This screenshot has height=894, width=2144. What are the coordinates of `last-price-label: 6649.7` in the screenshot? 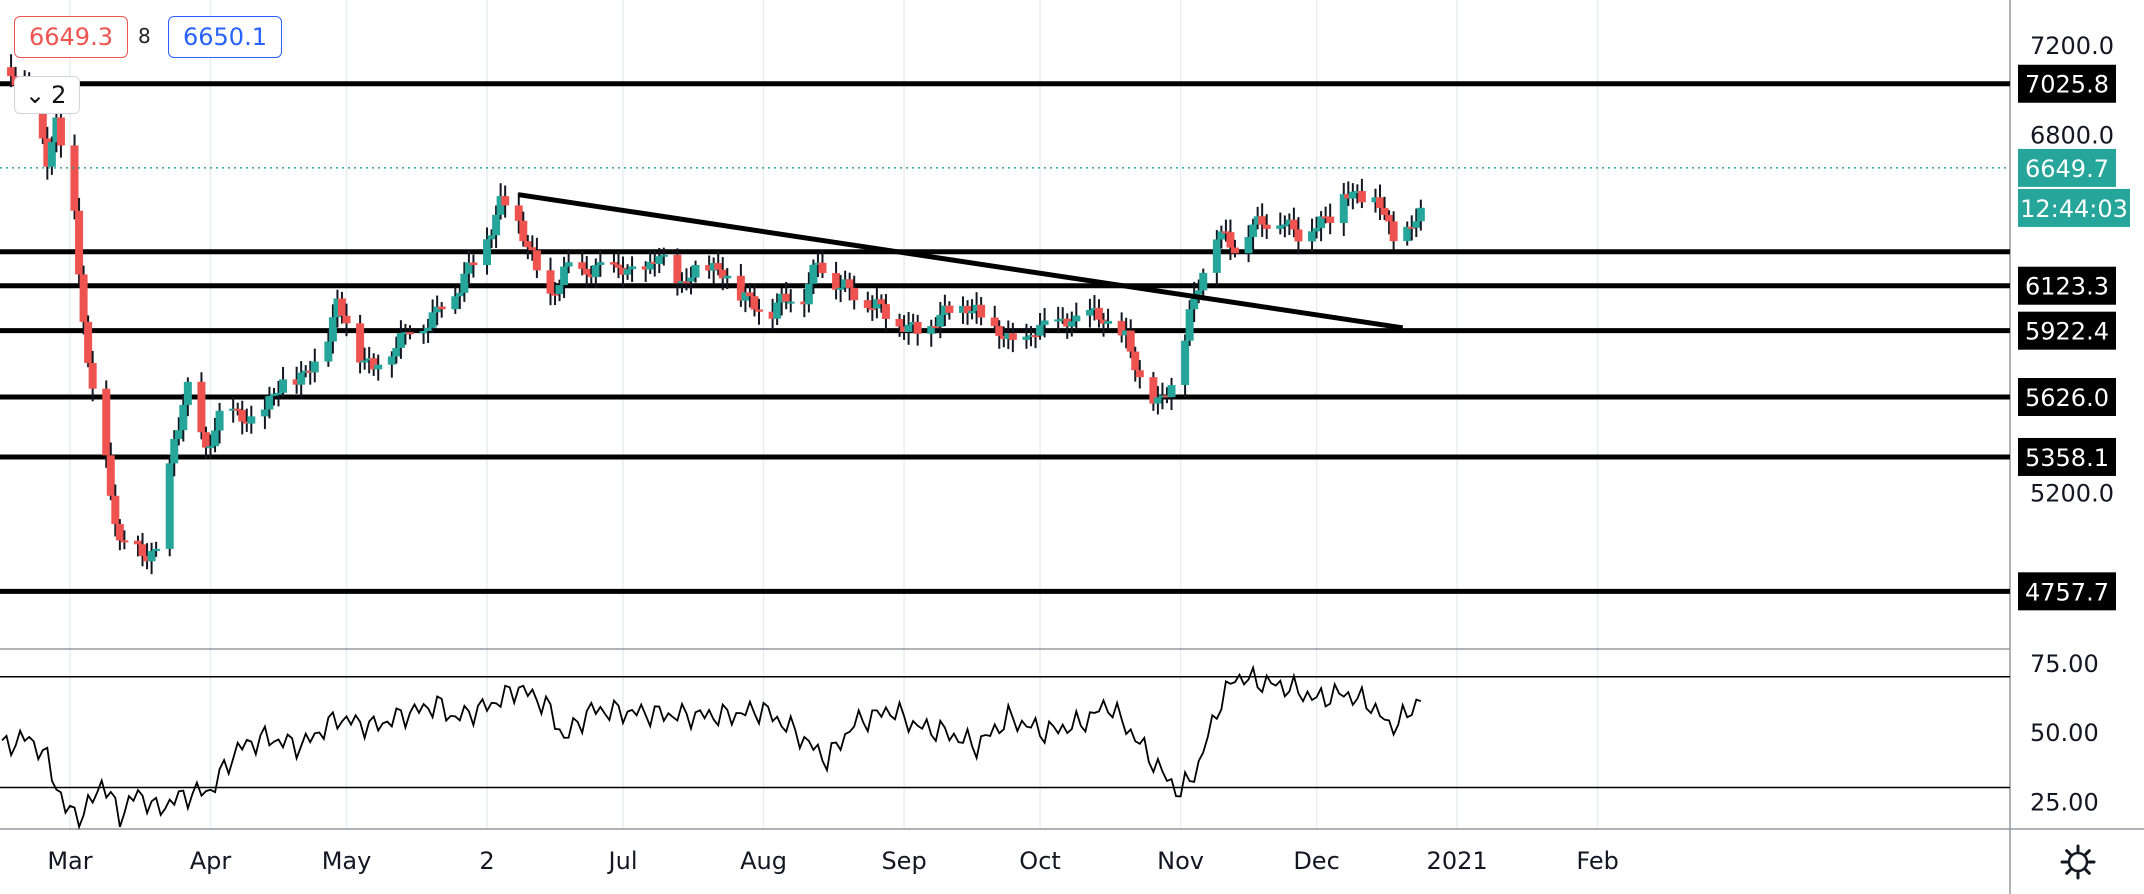 It's located at (2067, 169).